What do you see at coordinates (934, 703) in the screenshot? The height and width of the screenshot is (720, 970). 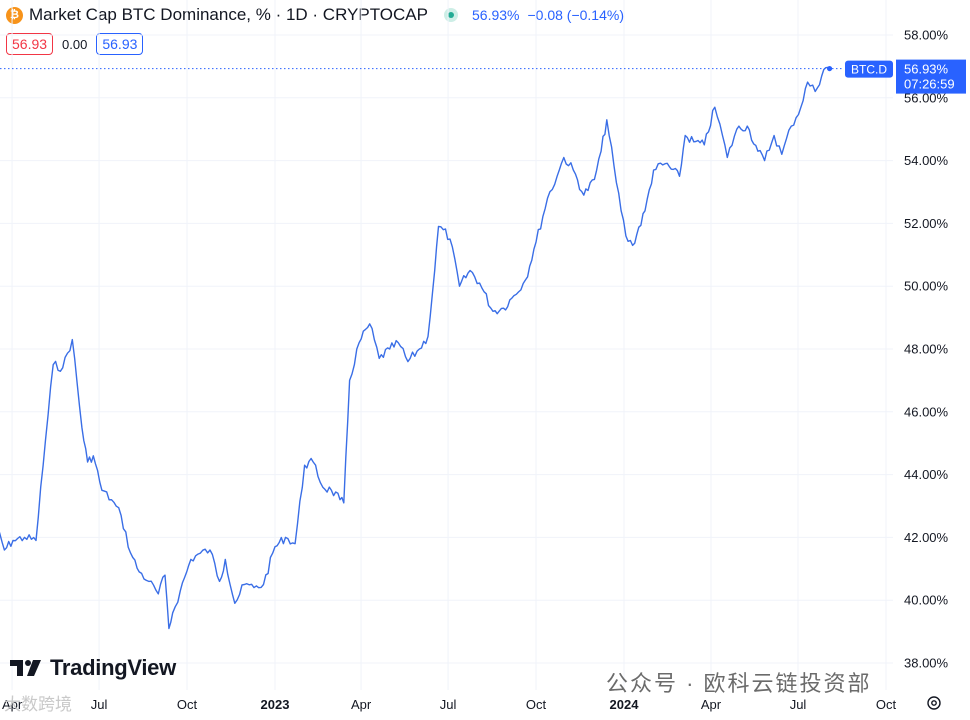 I see `settings-gear-icon` at bounding box center [934, 703].